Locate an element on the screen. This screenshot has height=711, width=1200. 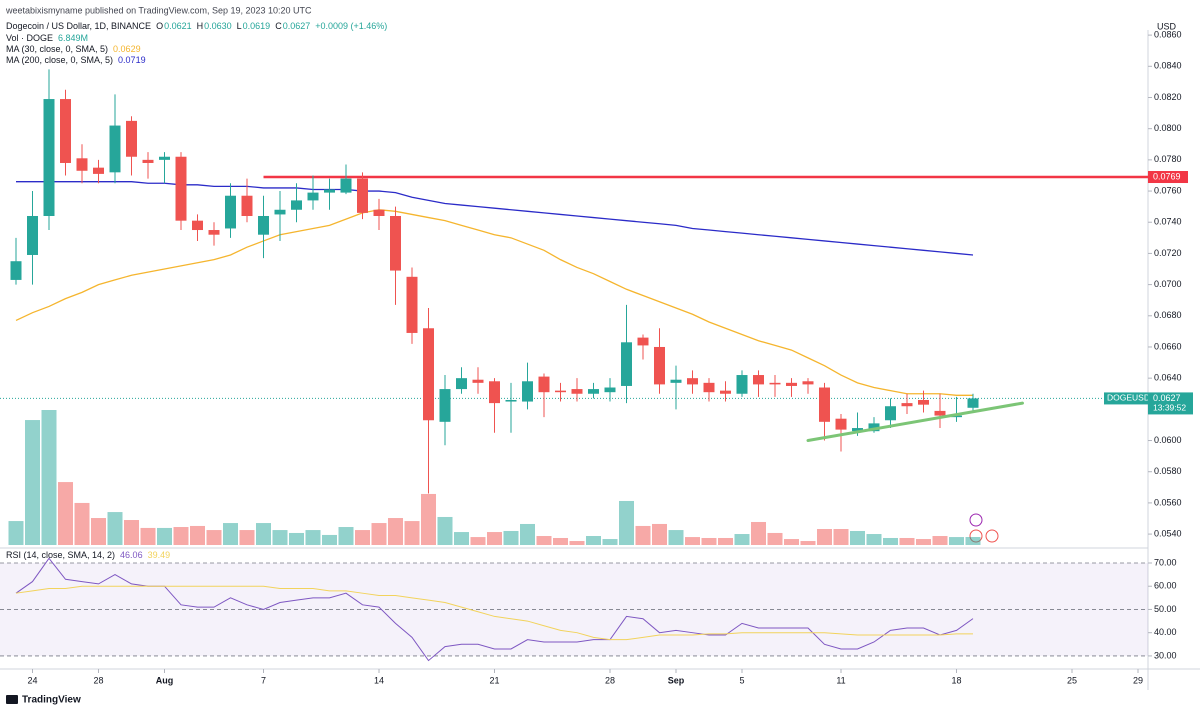
y-tick-label: 0.0860 is located at coordinates (1168, 34).